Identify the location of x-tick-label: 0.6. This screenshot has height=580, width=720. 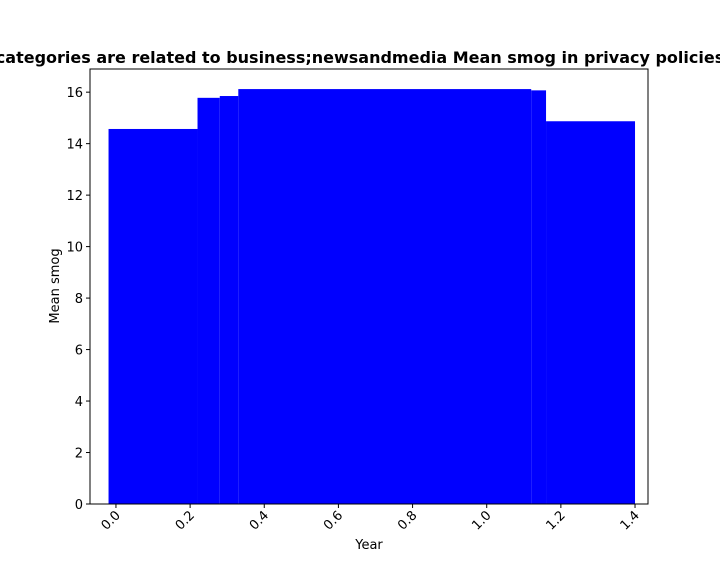
(333, 520).